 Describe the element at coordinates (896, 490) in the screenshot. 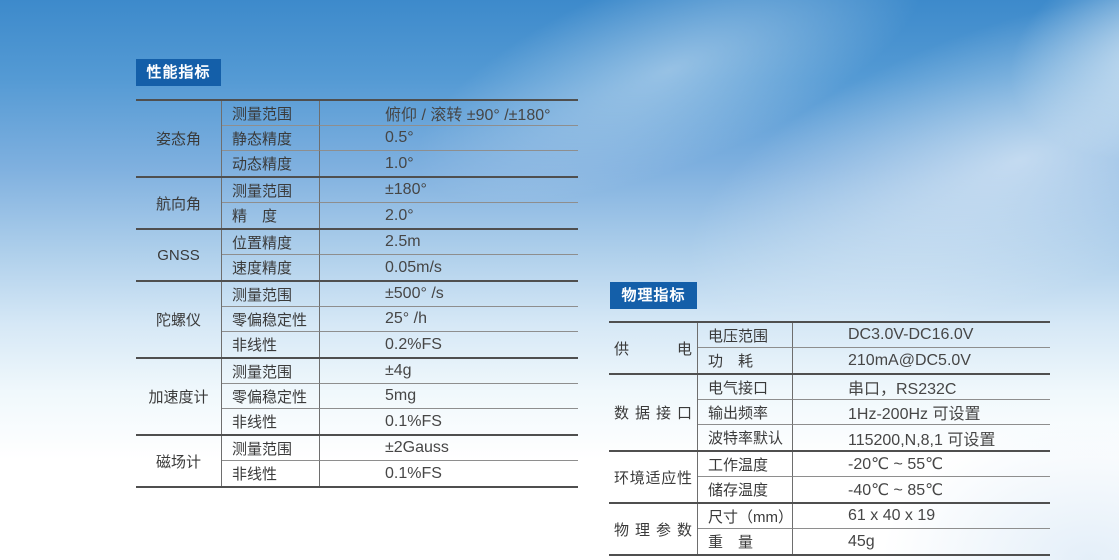

I see `spec-value-cell: -40℃ ~ 85℃` at that location.